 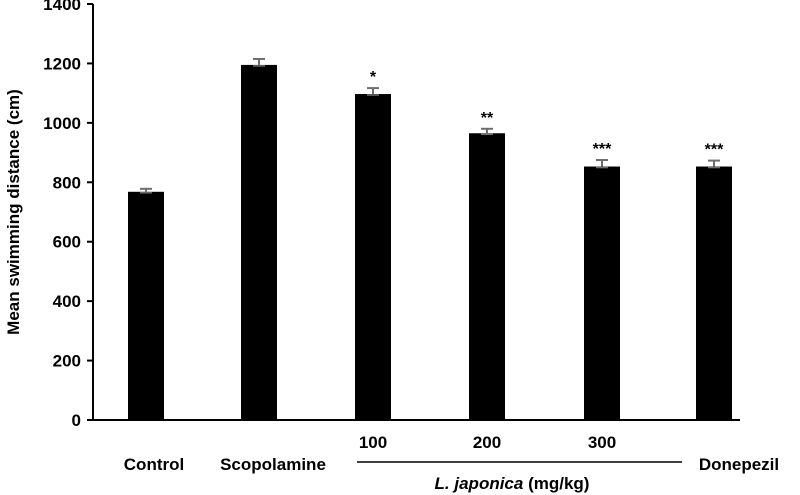 What do you see at coordinates (67, 182) in the screenshot?
I see `y-tick-label: 800` at bounding box center [67, 182].